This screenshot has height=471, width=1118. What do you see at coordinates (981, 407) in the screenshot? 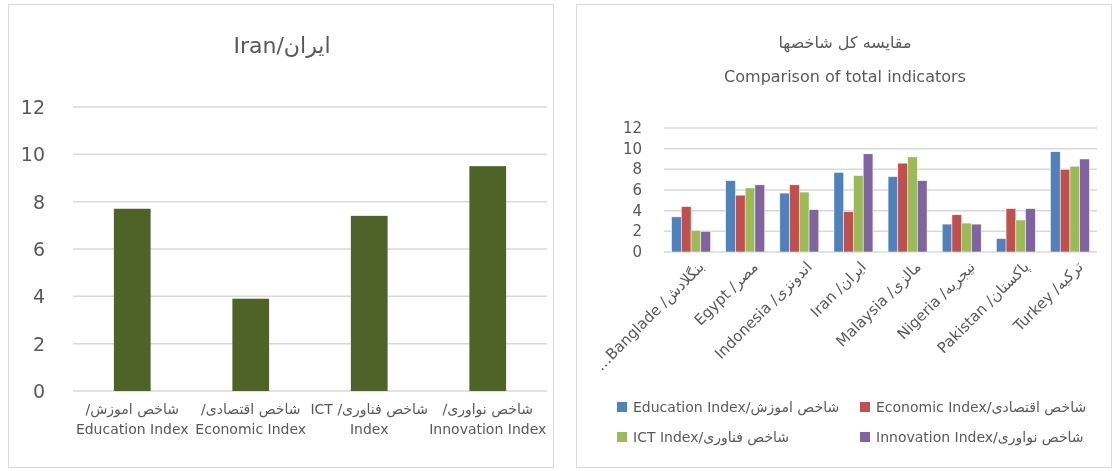
I see `legend-label: Economic Index/شاخص اقتصادی` at bounding box center [981, 407].